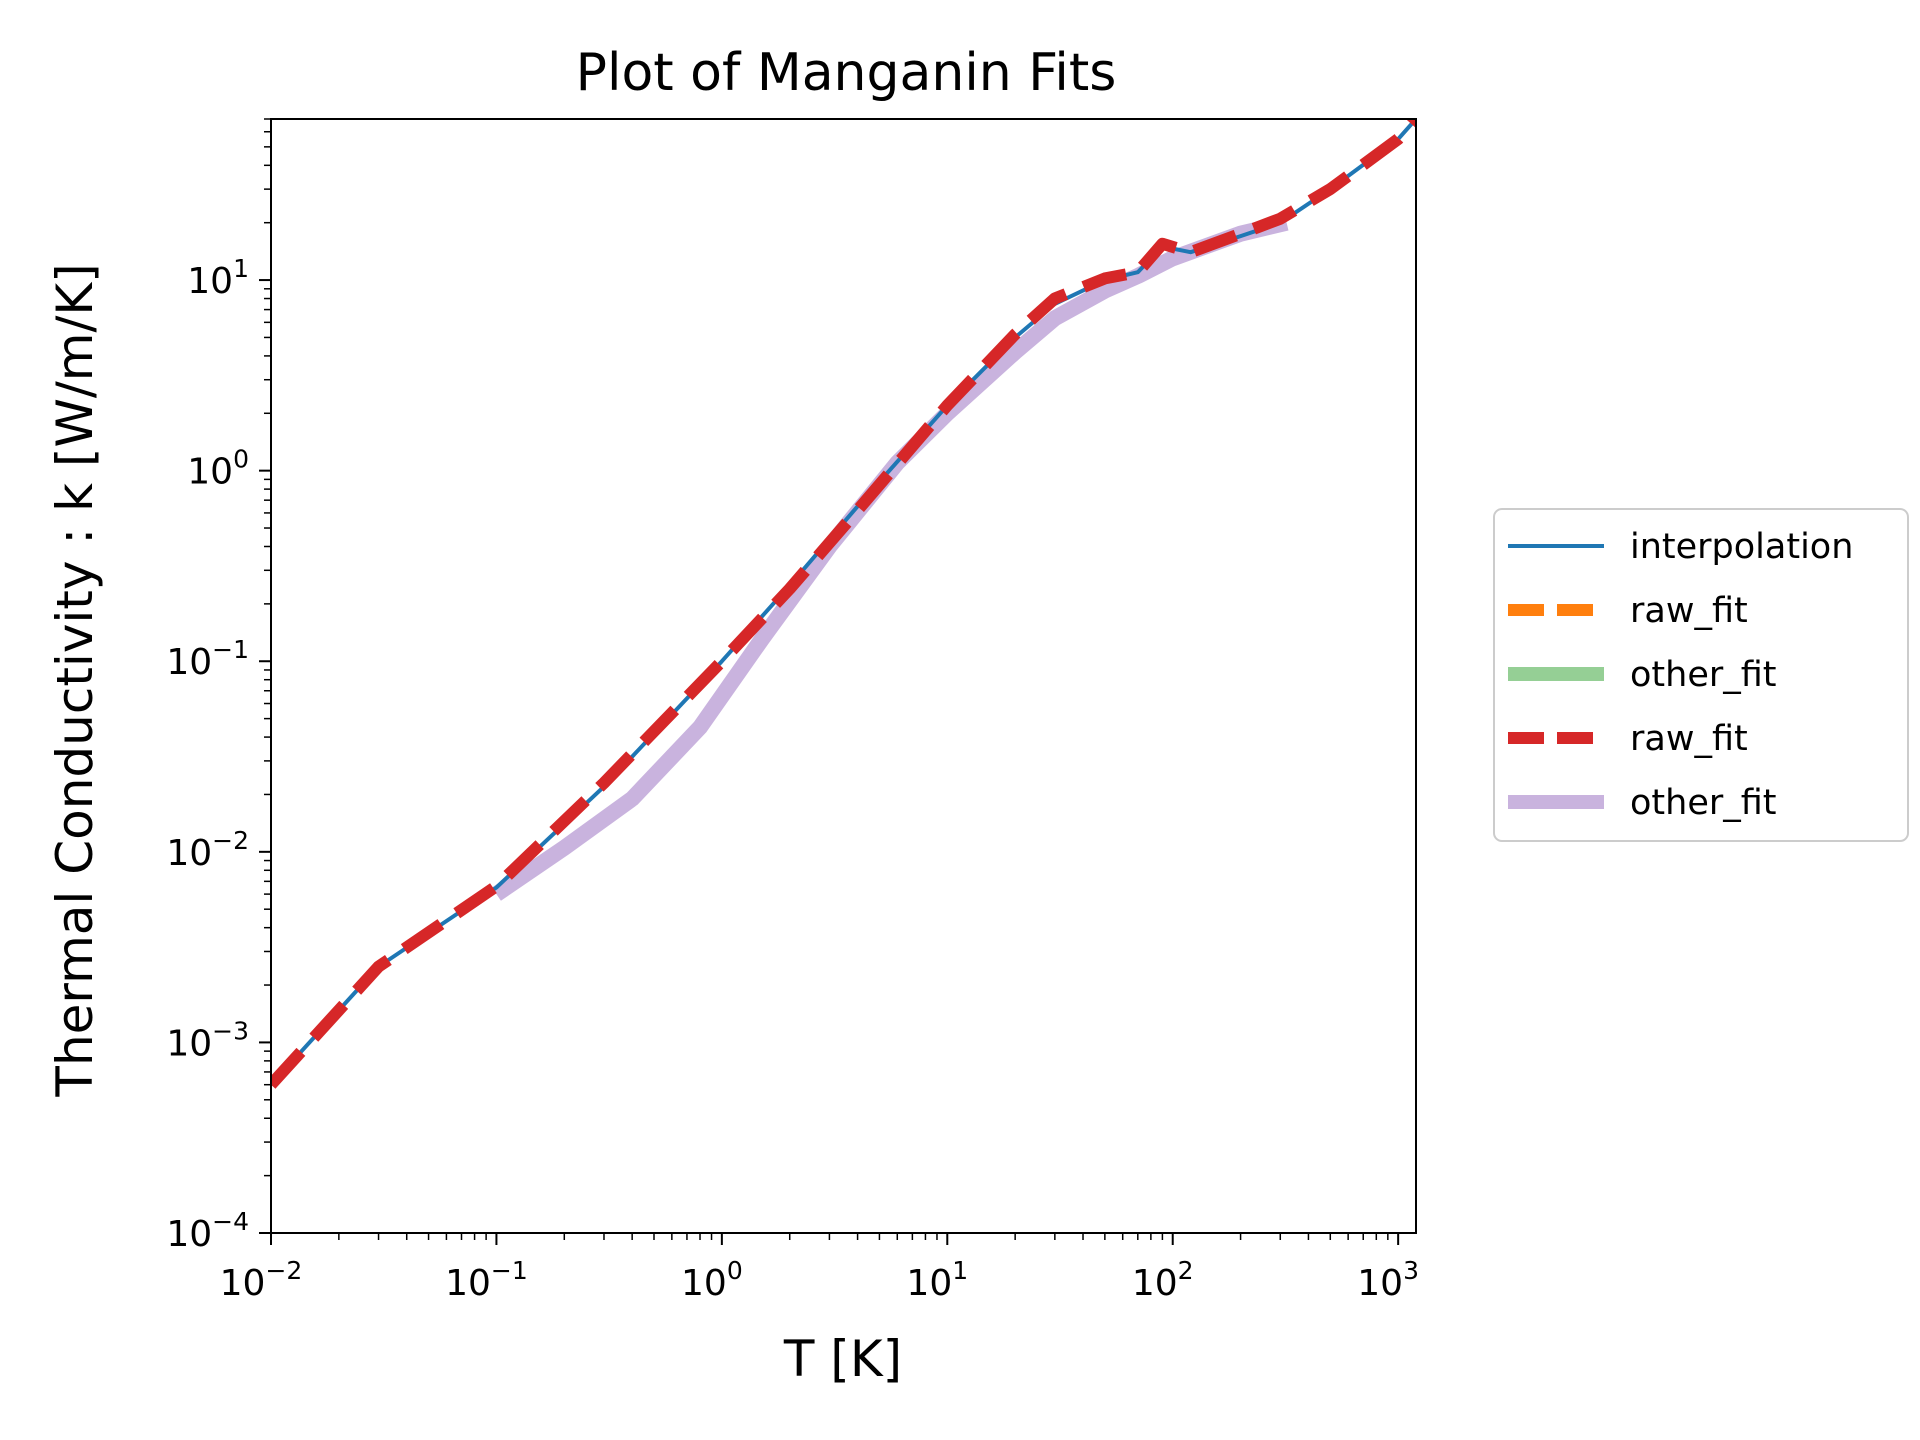  Describe the element at coordinates (960, 1270) in the screenshot. I see `x-tick-exp: 1` at that location.